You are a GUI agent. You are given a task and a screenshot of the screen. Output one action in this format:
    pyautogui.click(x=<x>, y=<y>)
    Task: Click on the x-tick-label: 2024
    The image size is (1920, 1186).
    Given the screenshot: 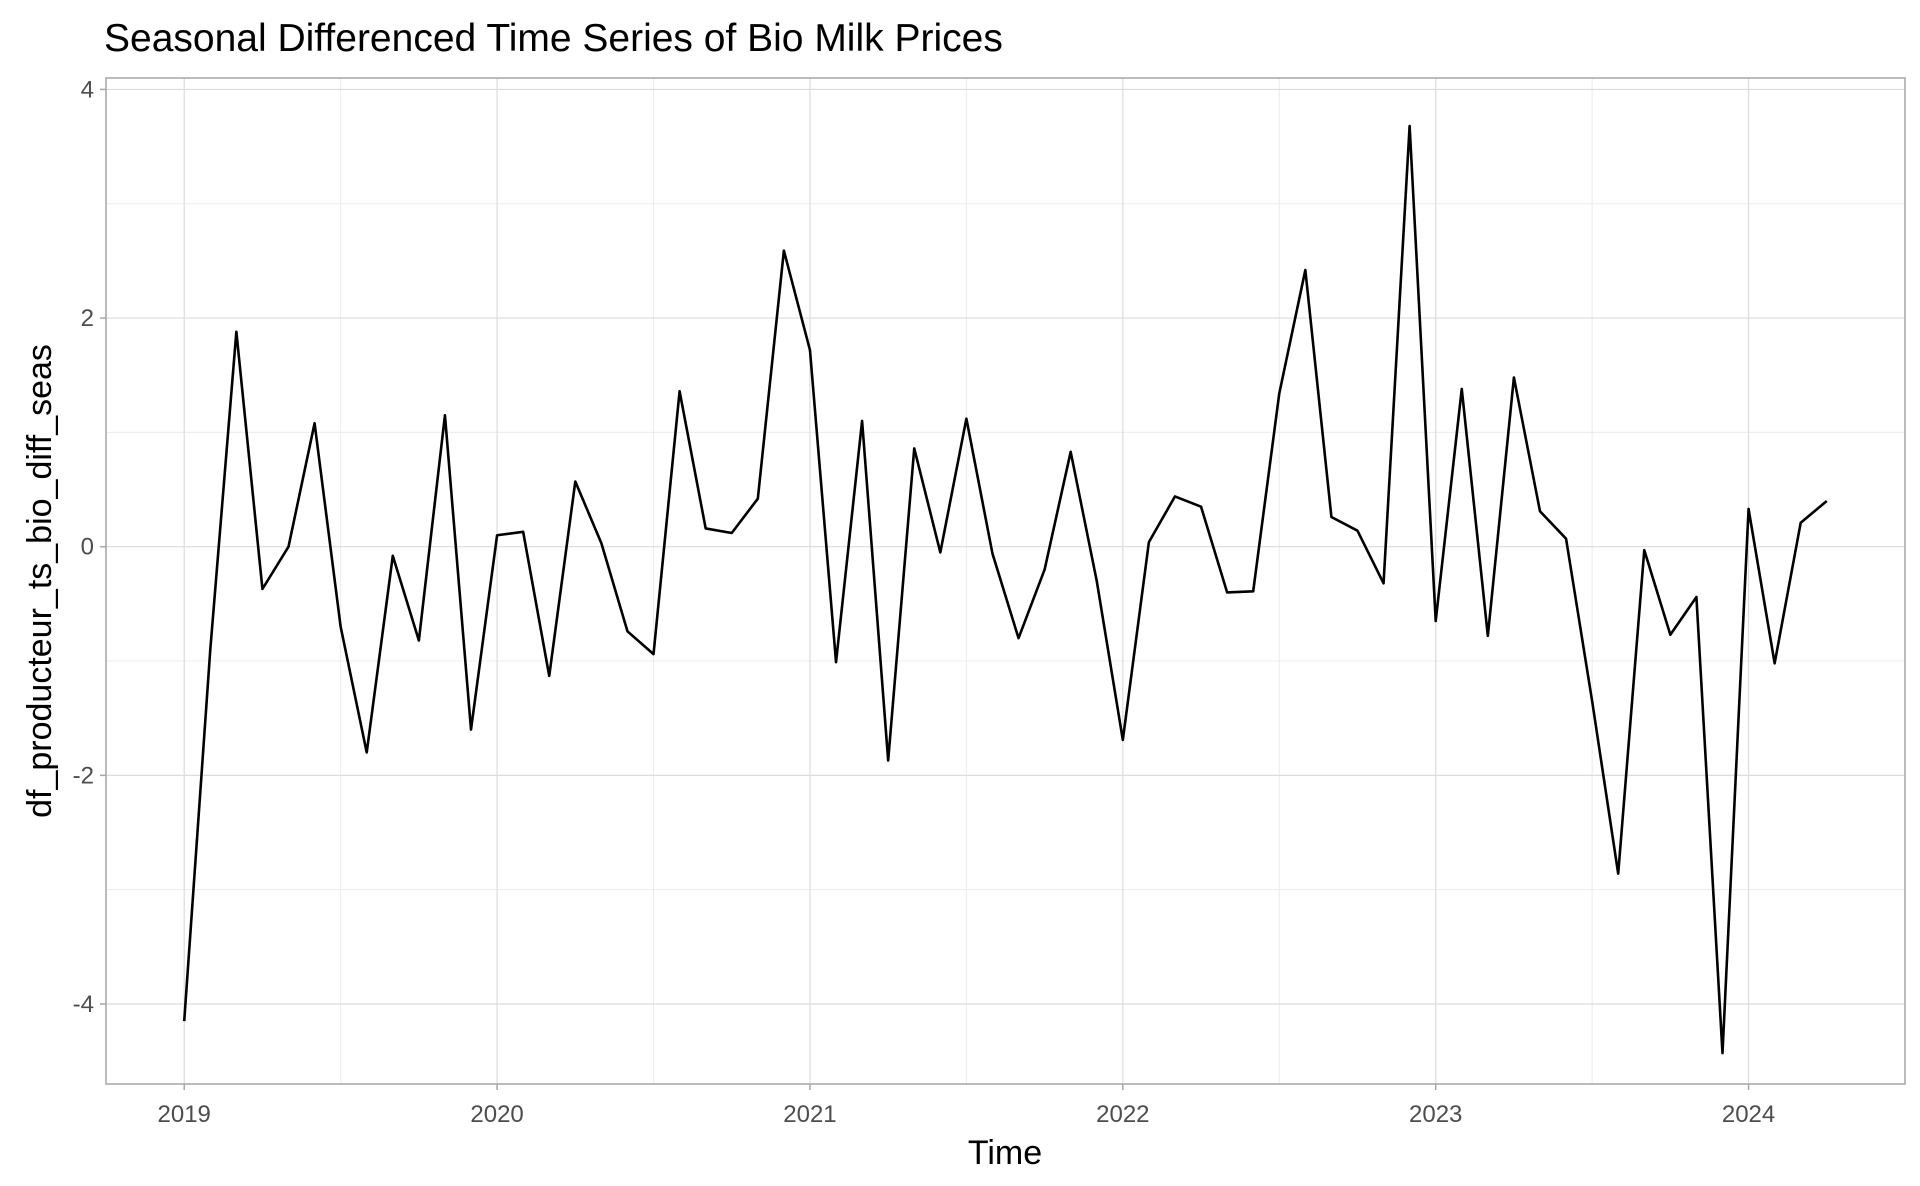 What is the action you would take?
    pyautogui.click(x=1748, y=1114)
    